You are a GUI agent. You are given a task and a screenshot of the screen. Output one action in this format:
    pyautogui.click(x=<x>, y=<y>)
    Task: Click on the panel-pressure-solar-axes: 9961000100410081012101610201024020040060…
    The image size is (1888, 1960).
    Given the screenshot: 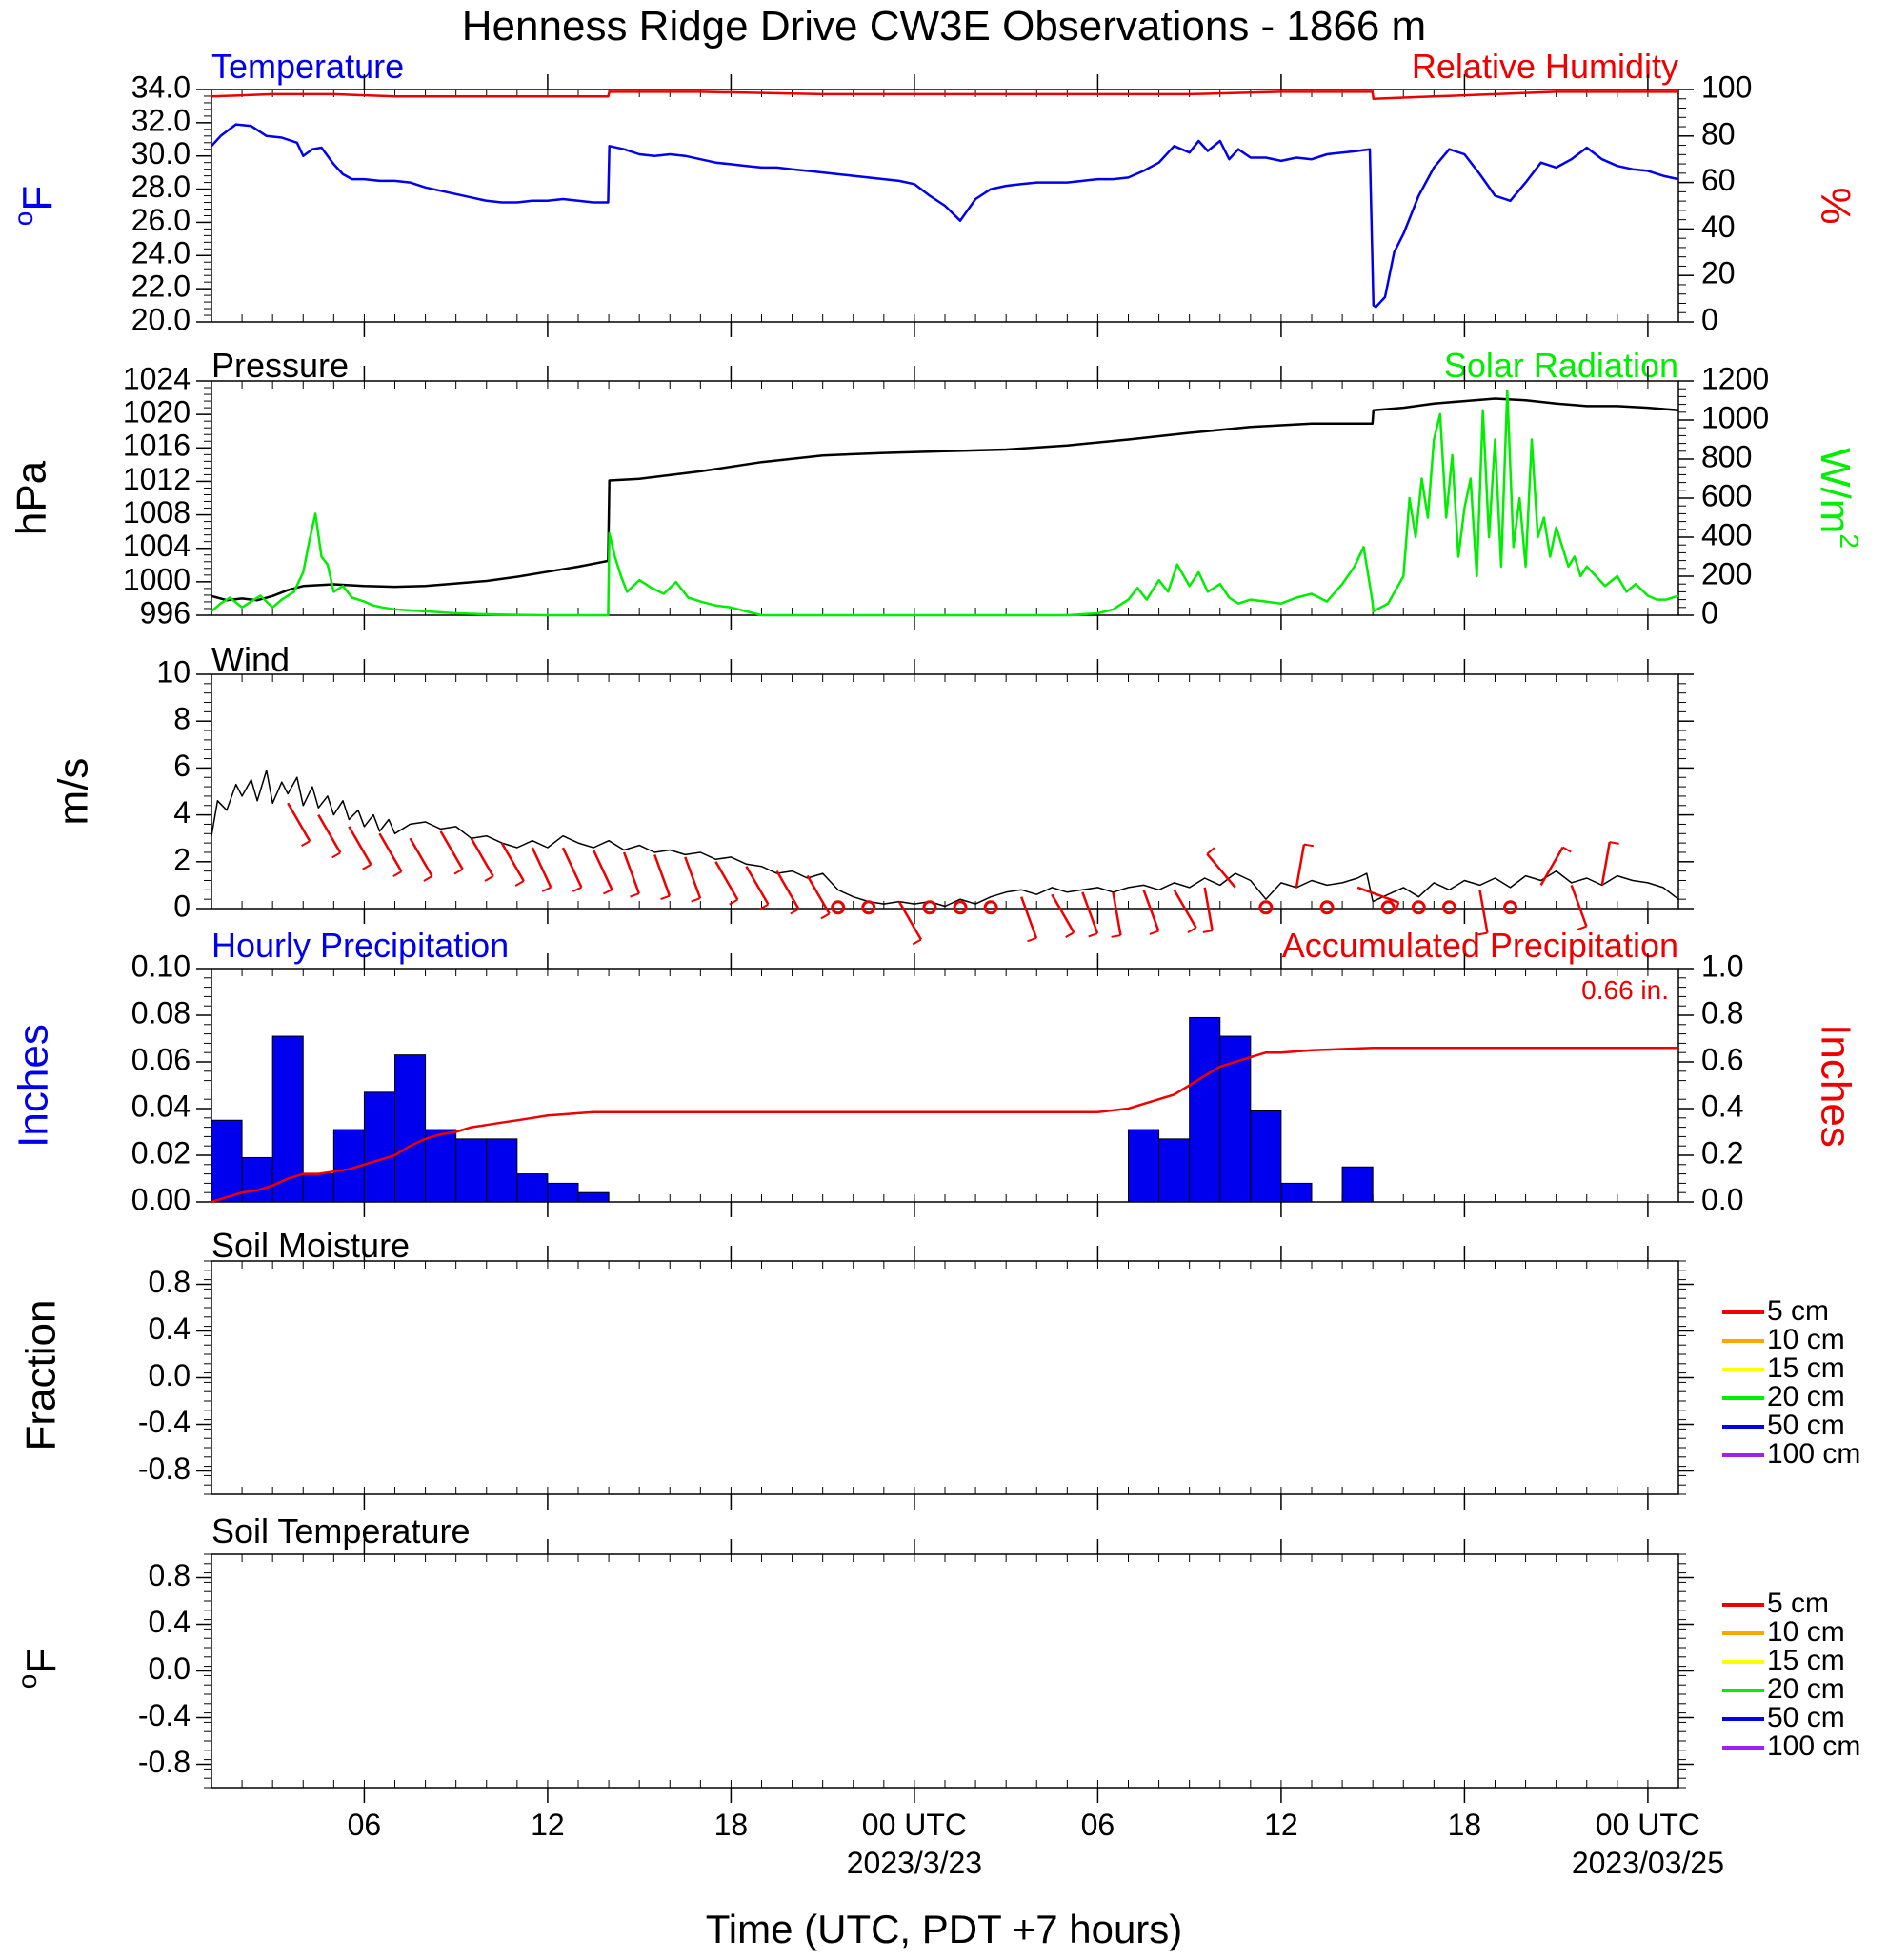 What is the action you would take?
    pyautogui.click(x=946, y=495)
    